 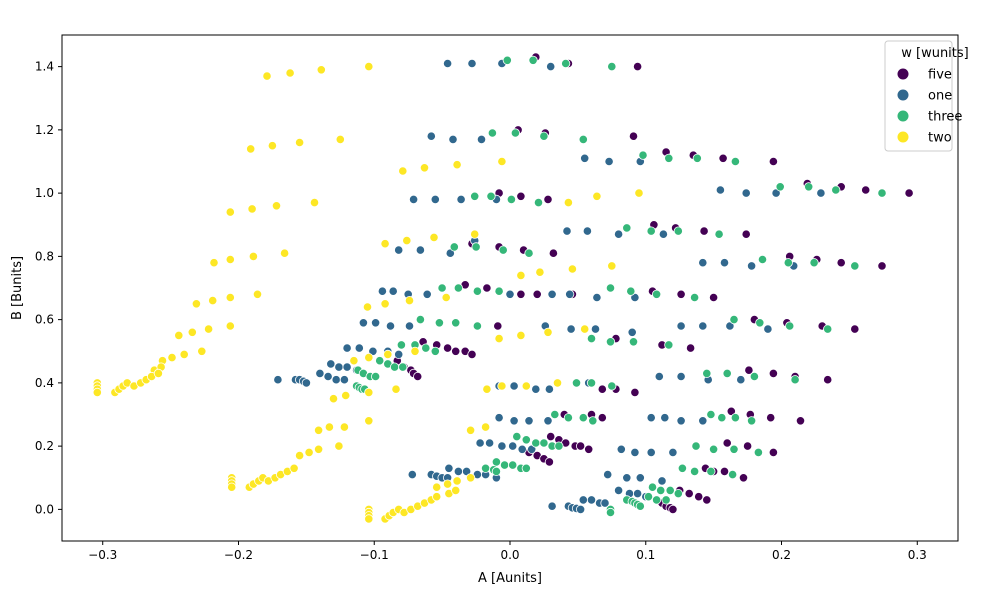 I want to click on legend-marker-five, so click(x=903, y=74).